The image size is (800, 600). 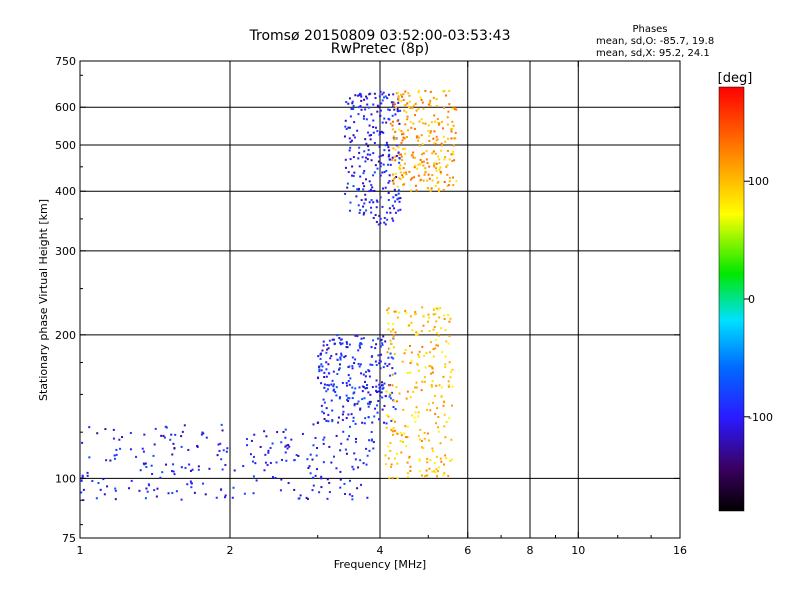 I want to click on x-tick-label: 10, so click(x=578, y=550).